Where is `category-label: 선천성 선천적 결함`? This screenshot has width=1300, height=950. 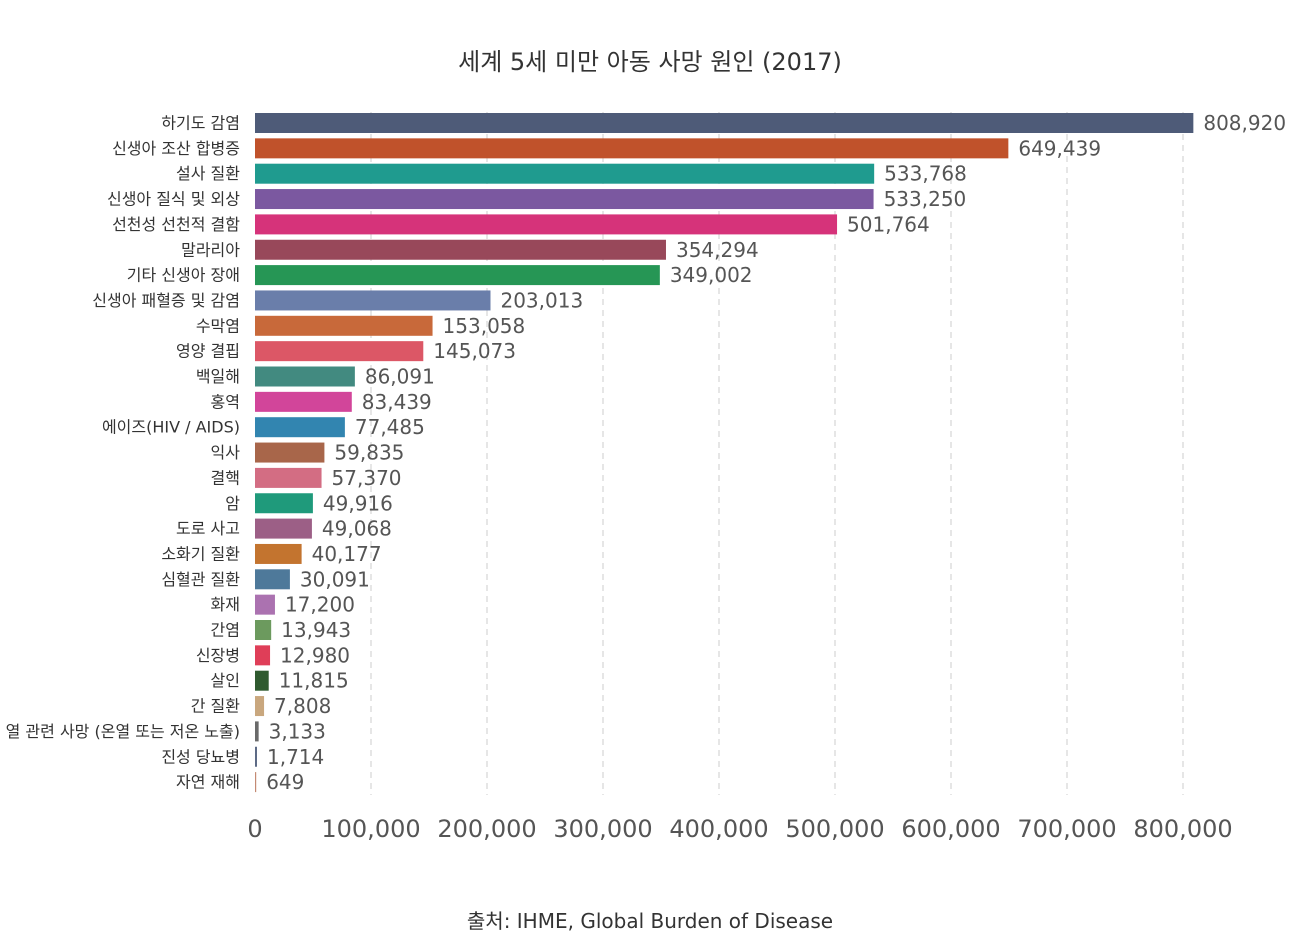 category-label: 선천성 선천적 결함 is located at coordinates (176, 224).